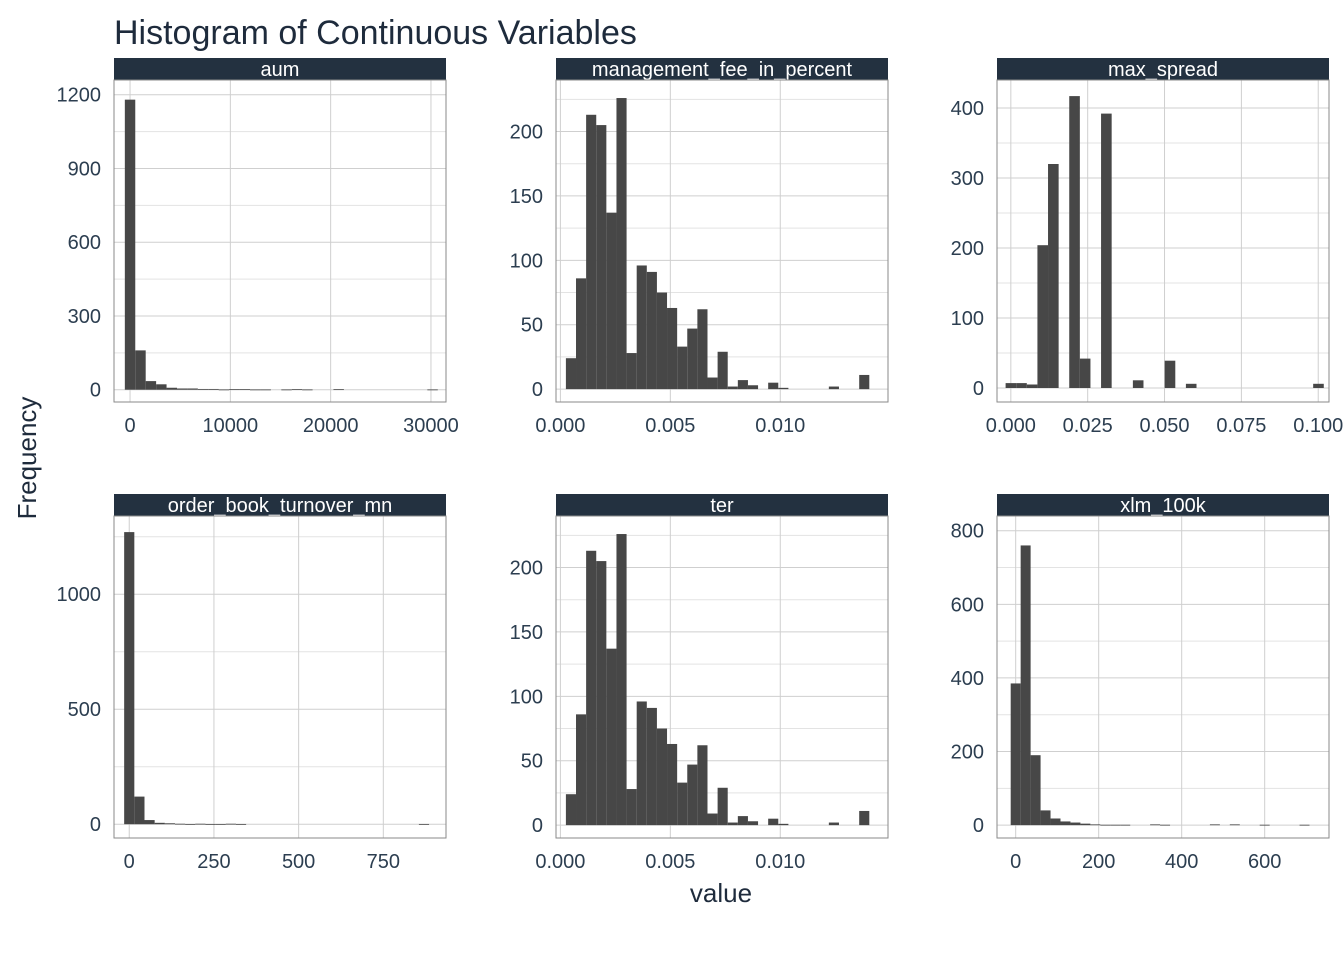 The height and width of the screenshot is (960, 1344). What do you see at coordinates (1163, 69) in the screenshot?
I see `facet-strip` at bounding box center [1163, 69].